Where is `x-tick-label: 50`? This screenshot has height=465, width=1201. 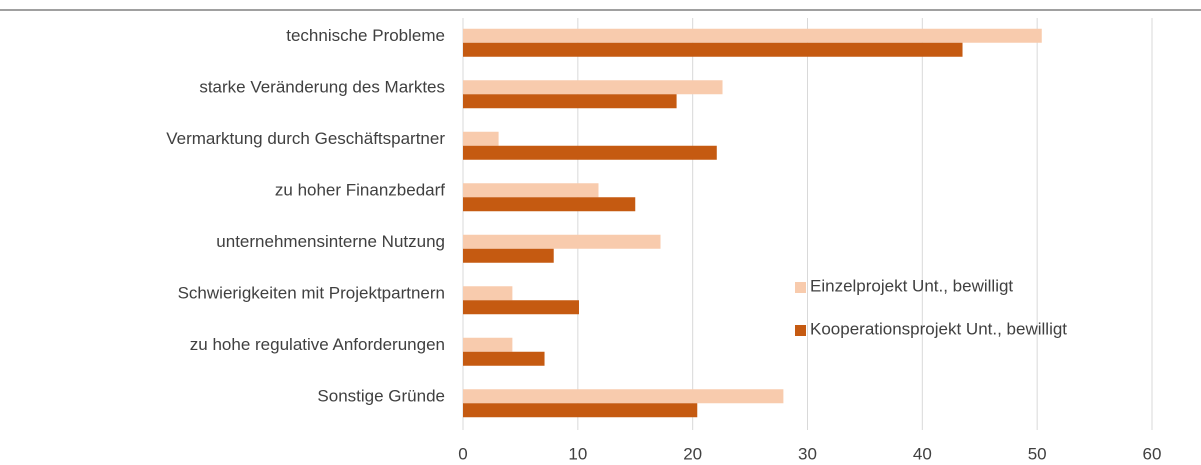
x-tick-label: 50 is located at coordinates (1037, 453).